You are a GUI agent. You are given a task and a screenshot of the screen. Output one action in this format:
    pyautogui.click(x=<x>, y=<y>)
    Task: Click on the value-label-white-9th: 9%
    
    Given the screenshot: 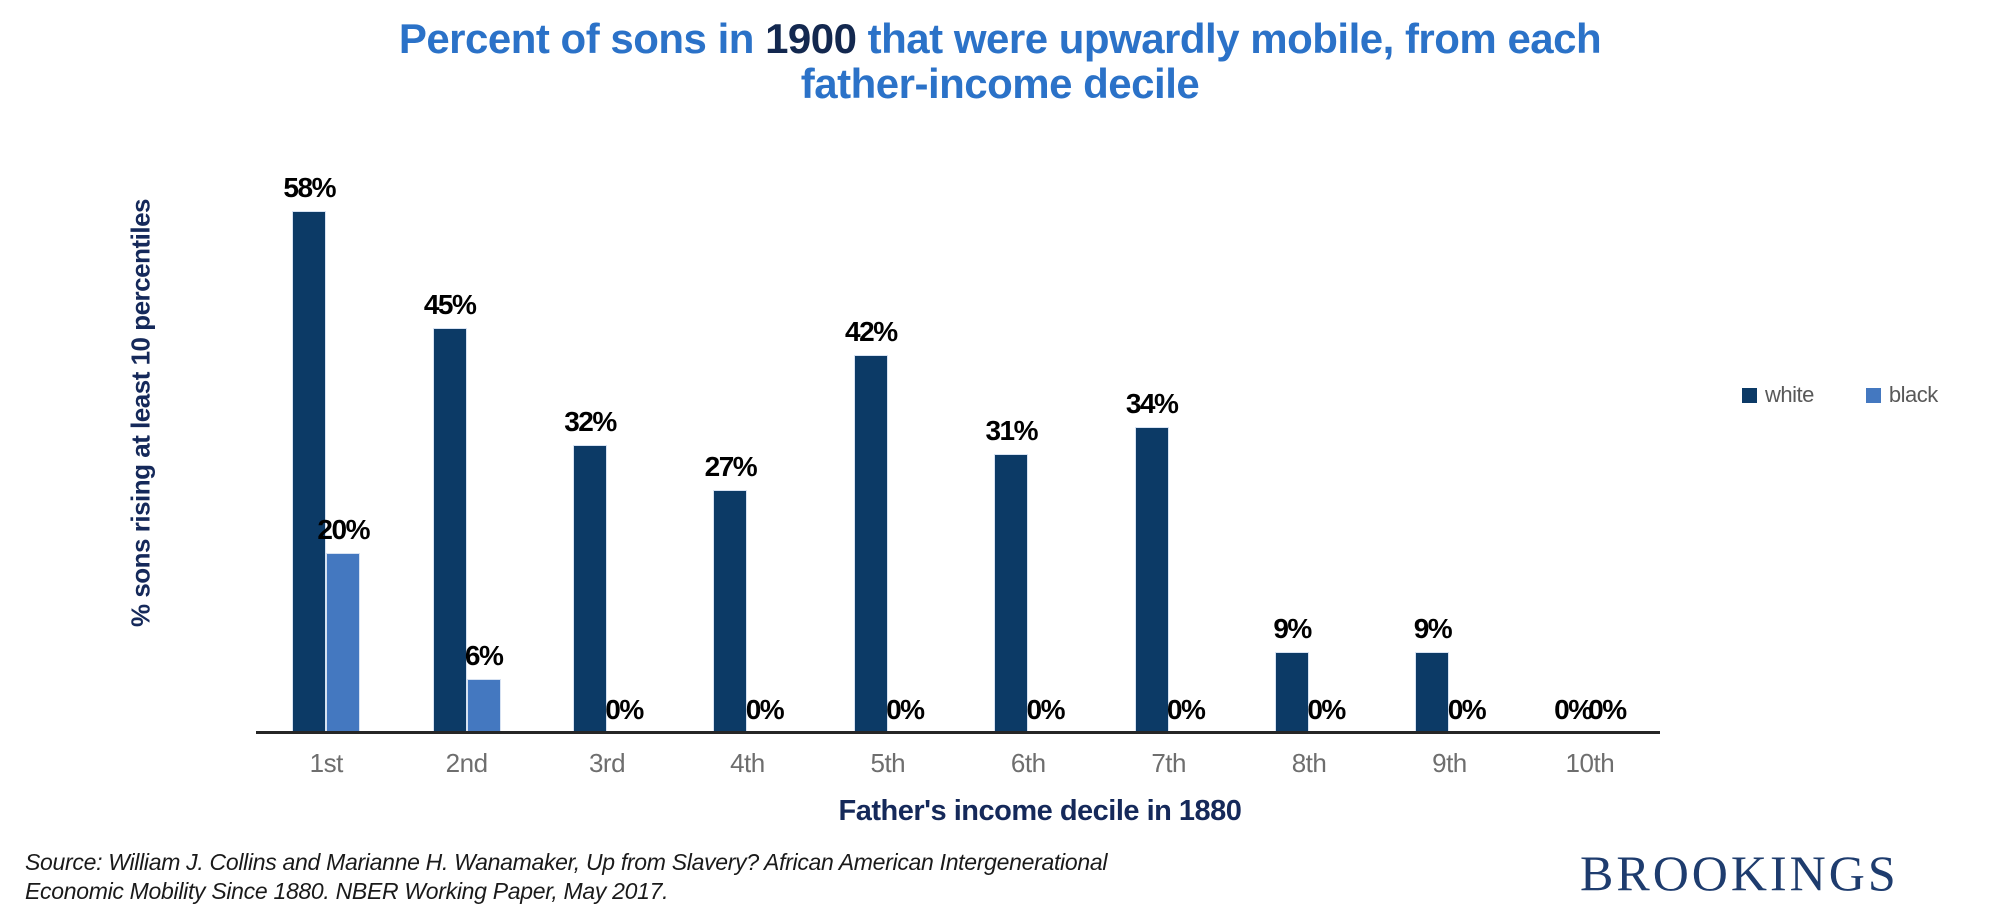 What is the action you would take?
    pyautogui.click(x=1433, y=628)
    